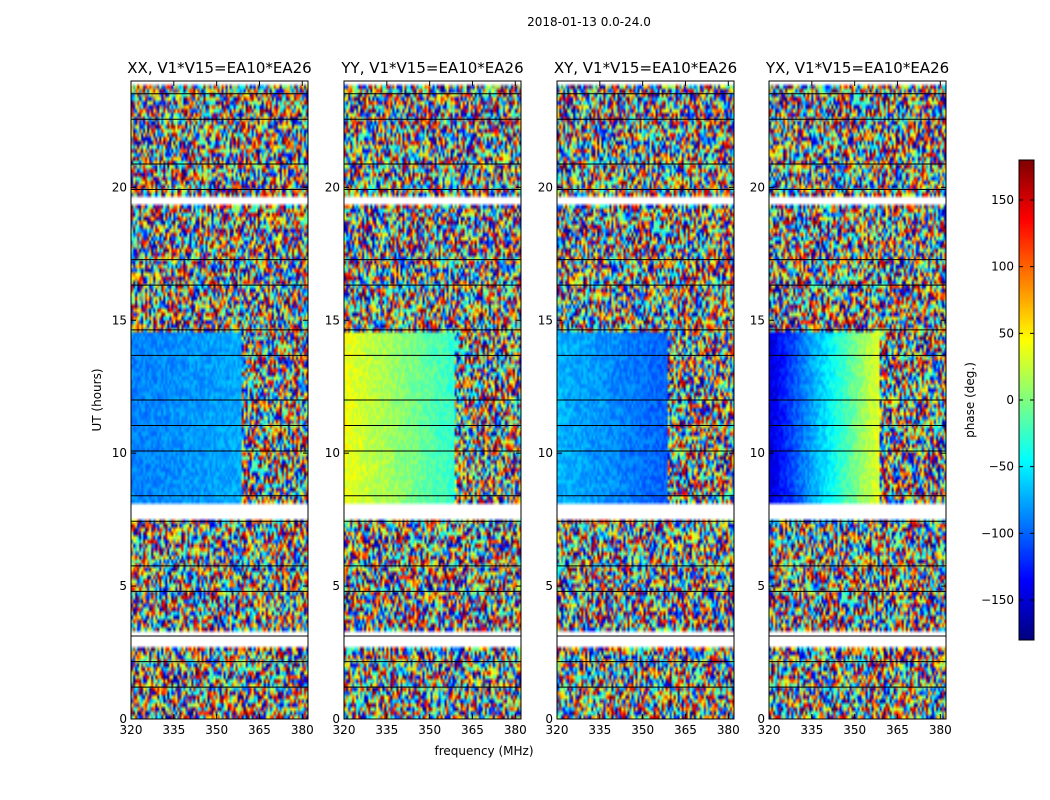  I want to click on colorbar-tick-label: 100, so click(1002, 267).